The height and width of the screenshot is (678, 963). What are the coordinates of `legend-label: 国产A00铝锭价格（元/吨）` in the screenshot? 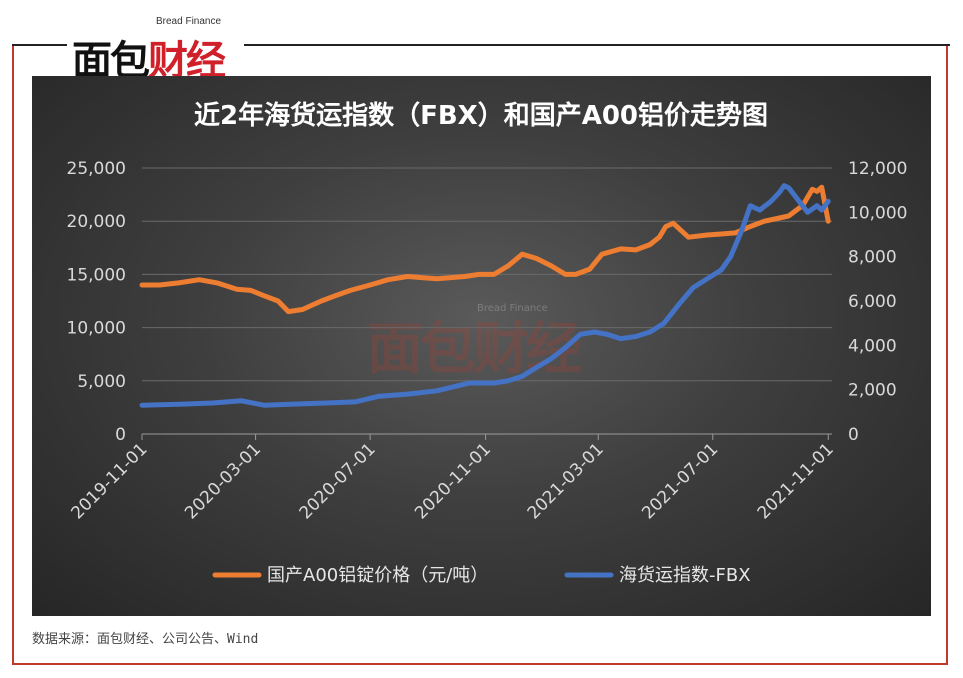 It's located at (377, 575).